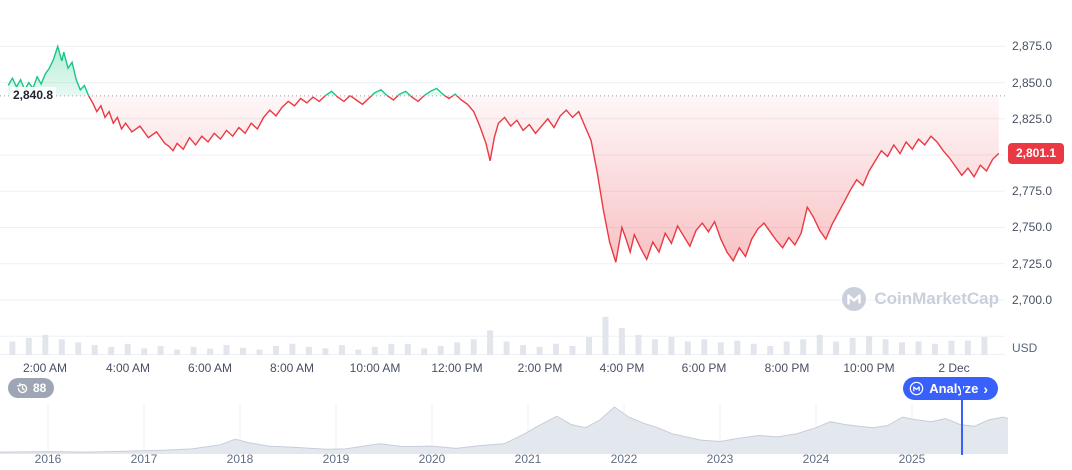 The image size is (1072, 470). What do you see at coordinates (1032, 263) in the screenshot?
I see `price-tick-label: 2,725.0` at bounding box center [1032, 263].